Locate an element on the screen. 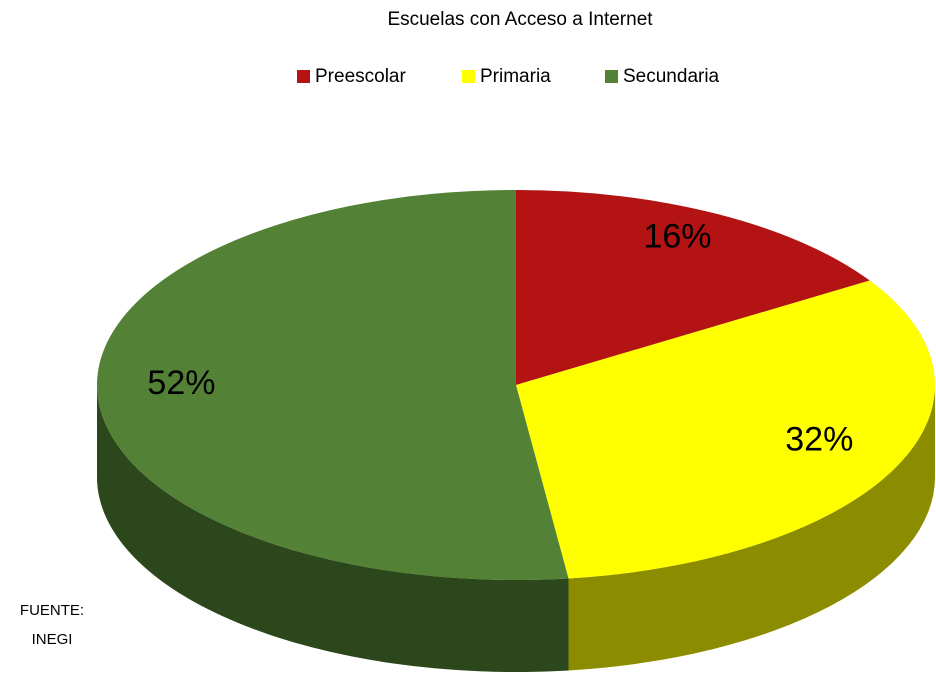  chart-title: Escuelas con Acceso a Internet is located at coordinates (520, 19).